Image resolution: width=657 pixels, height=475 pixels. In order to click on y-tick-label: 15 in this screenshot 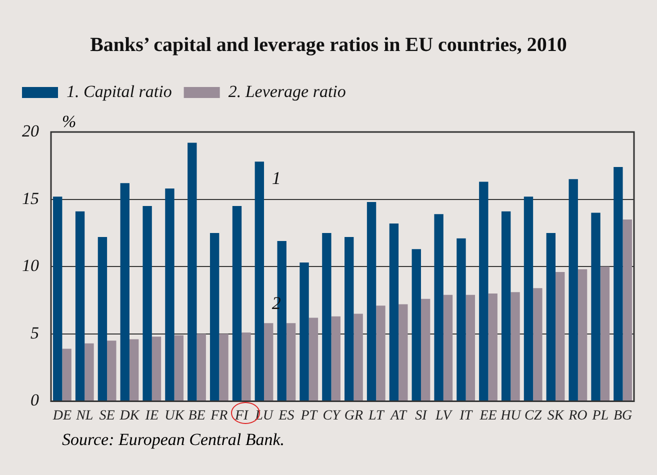, I will do `click(30, 198)`.